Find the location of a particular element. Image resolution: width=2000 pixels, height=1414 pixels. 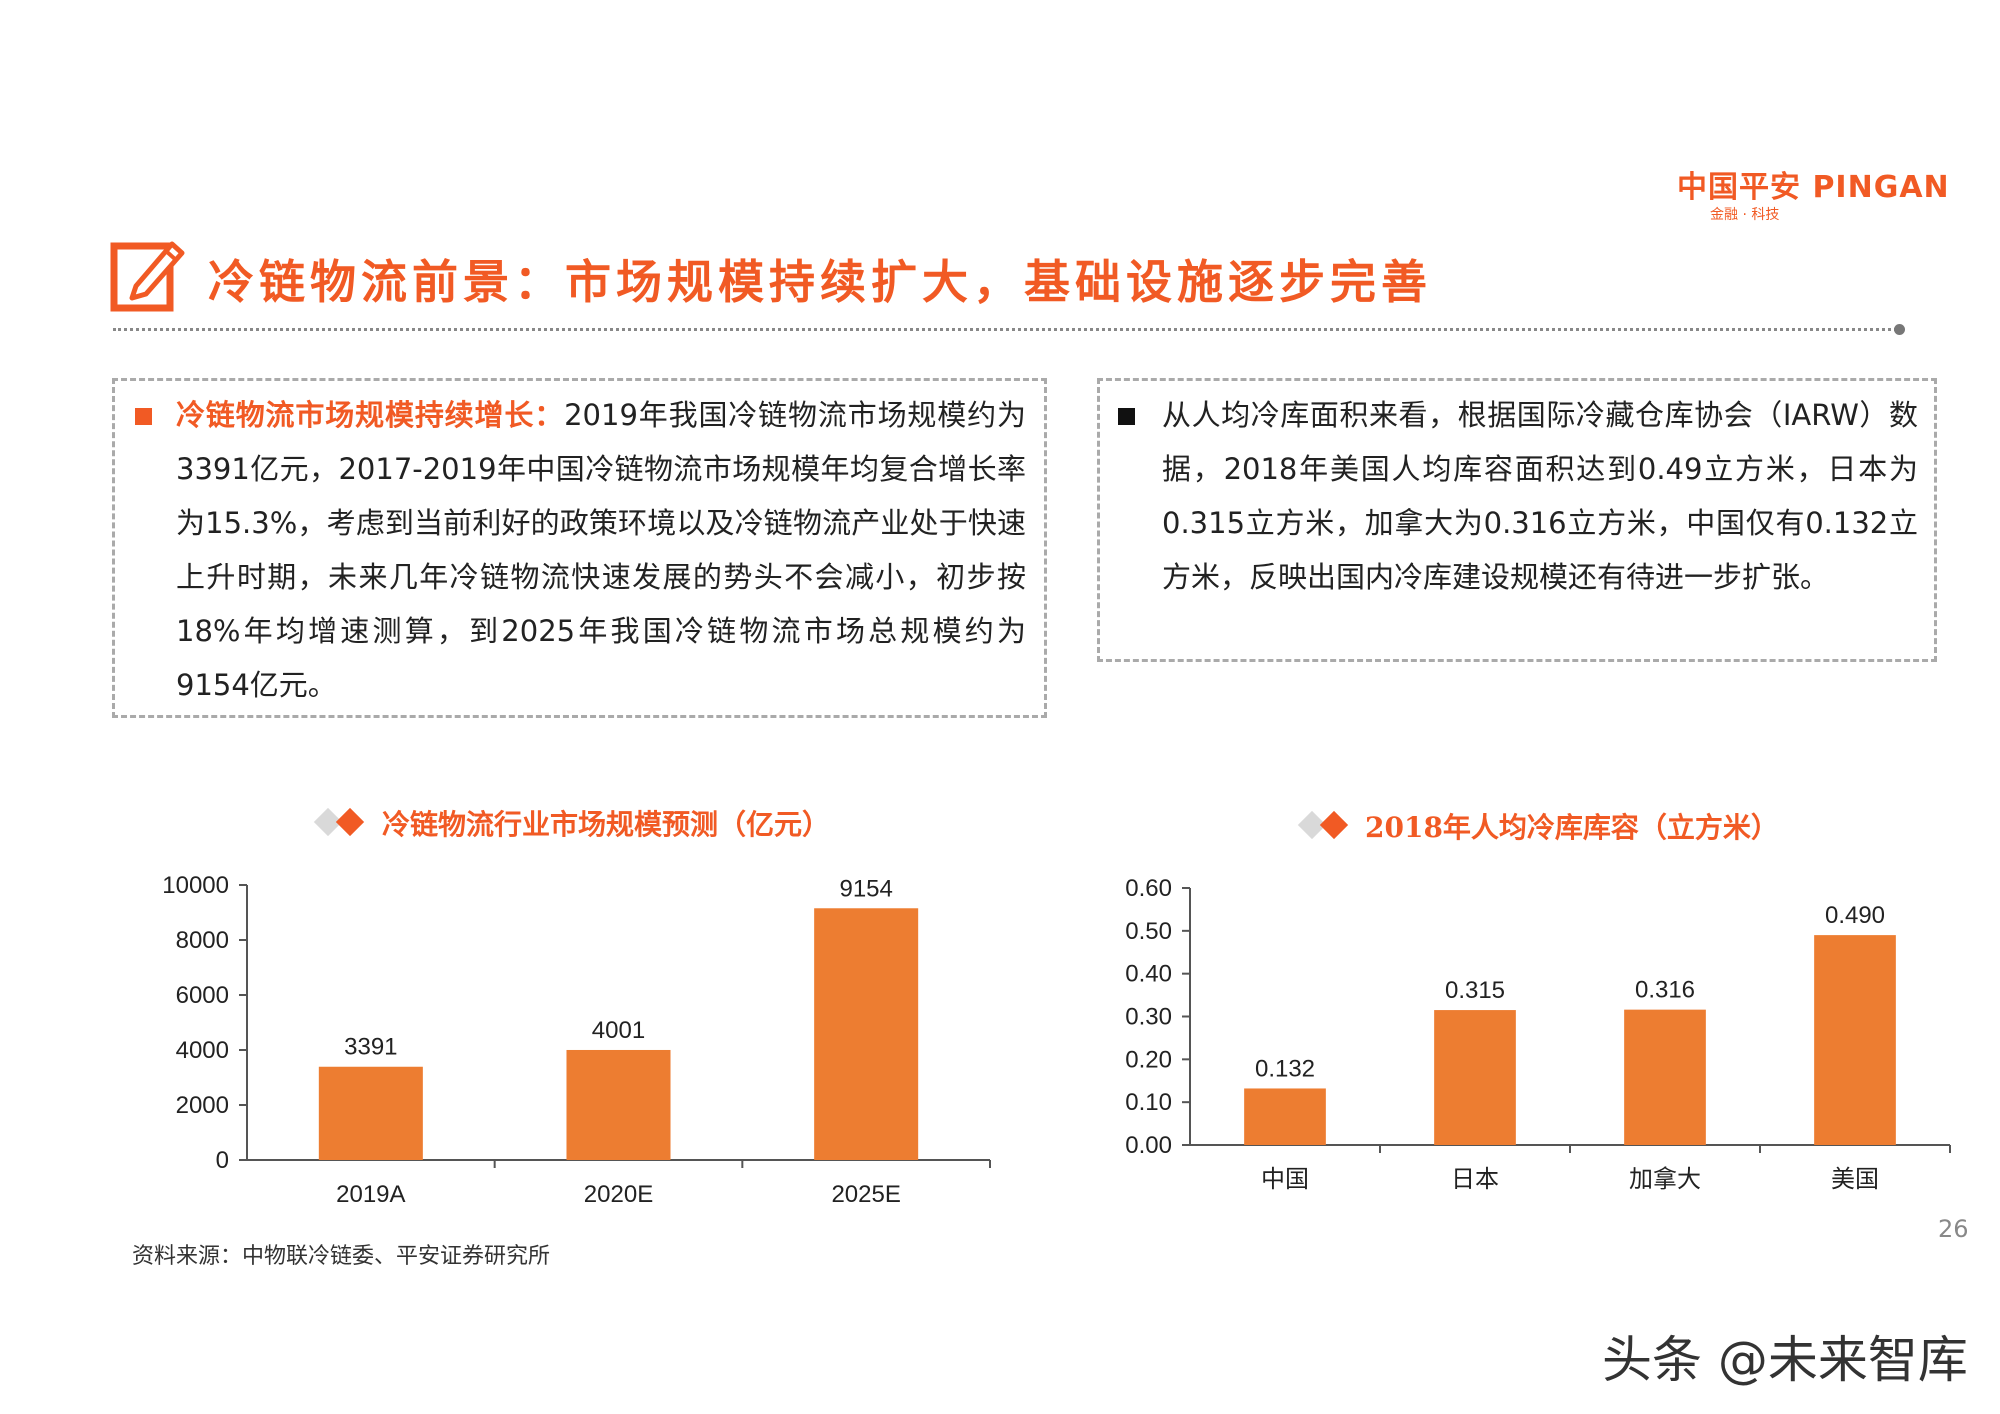

divider-end-dot is located at coordinates (1899, 329).